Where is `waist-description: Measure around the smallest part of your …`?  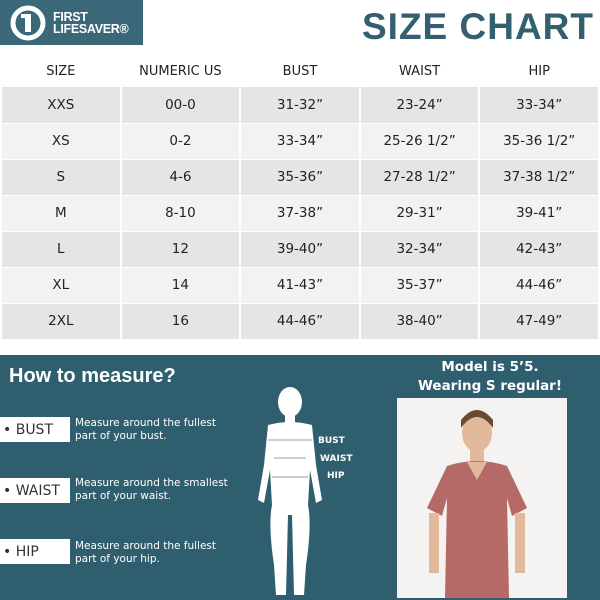
waist-description: Measure around the smallest part of your … is located at coordinates (151, 489).